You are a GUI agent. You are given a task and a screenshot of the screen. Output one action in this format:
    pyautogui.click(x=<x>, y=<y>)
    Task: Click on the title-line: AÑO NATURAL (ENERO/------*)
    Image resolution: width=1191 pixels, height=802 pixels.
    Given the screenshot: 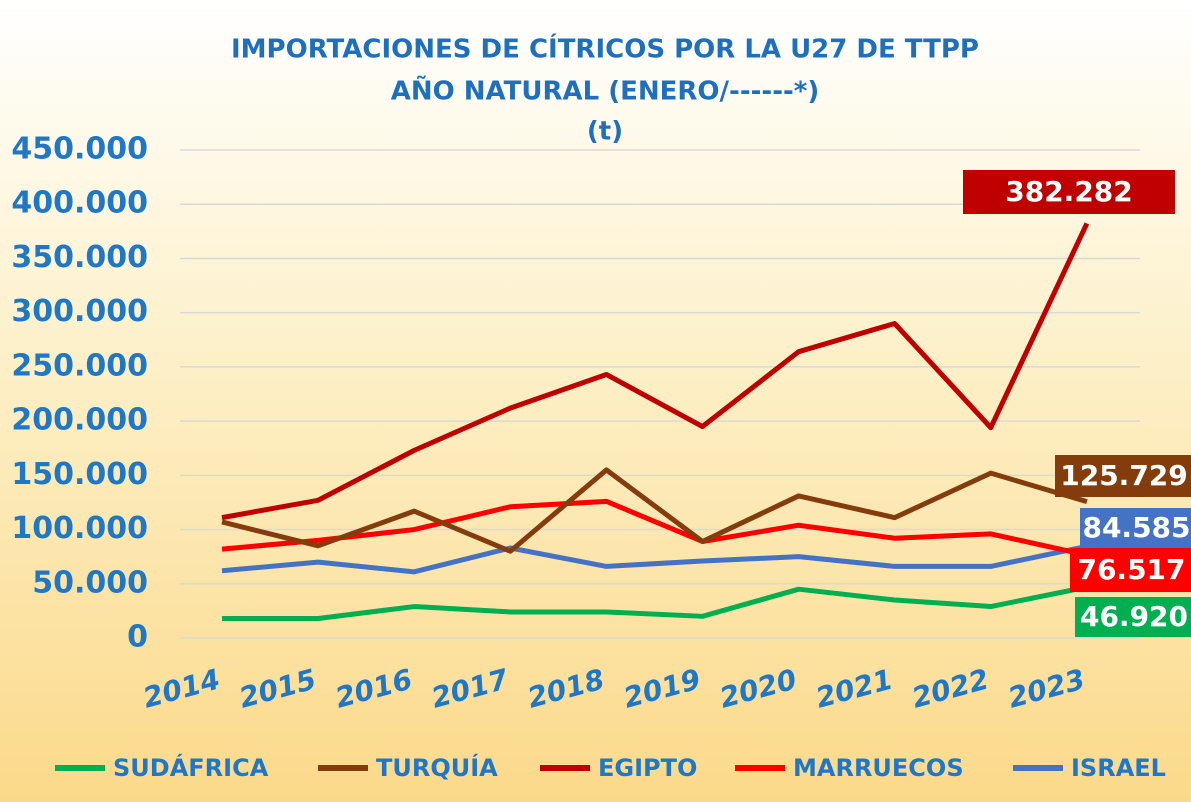 What is the action you would take?
    pyautogui.click(x=605, y=91)
    